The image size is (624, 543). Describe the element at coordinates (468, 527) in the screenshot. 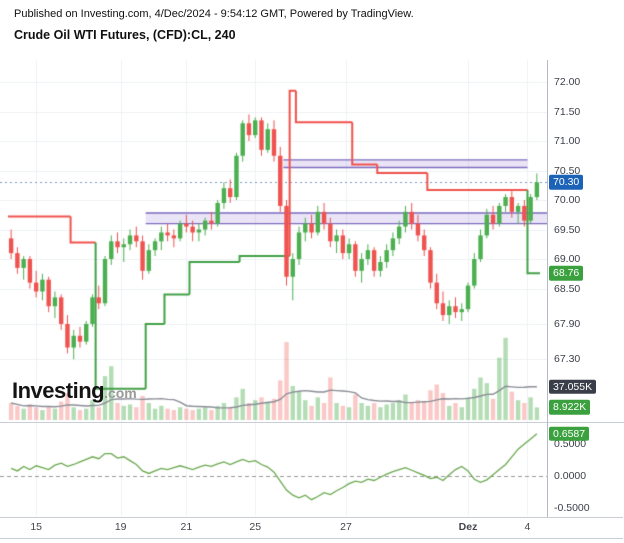

I see `time-axis-label: Dez` at that location.